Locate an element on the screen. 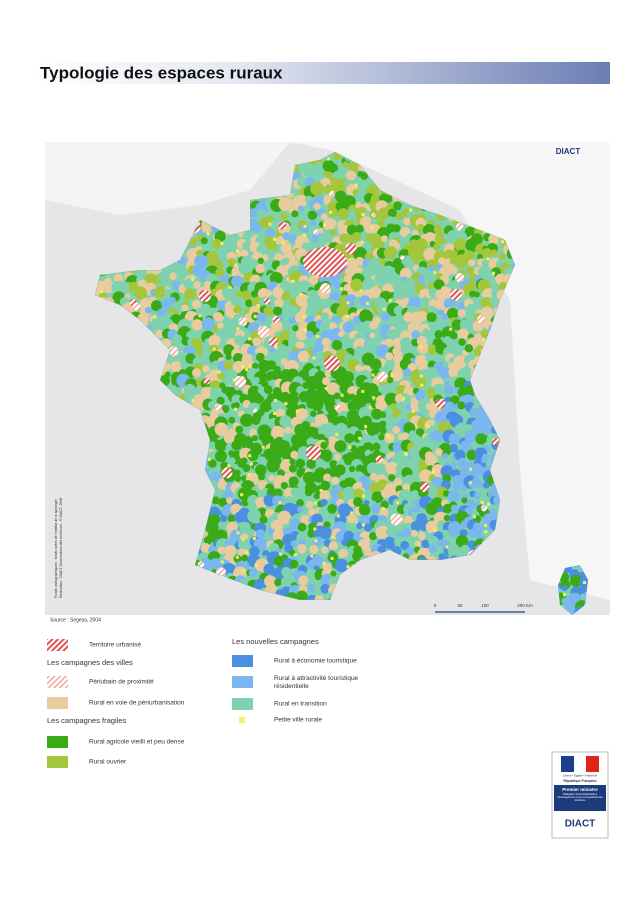 The height and width of the screenshot is (900, 637). scale-label: 50 is located at coordinates (460, 605).